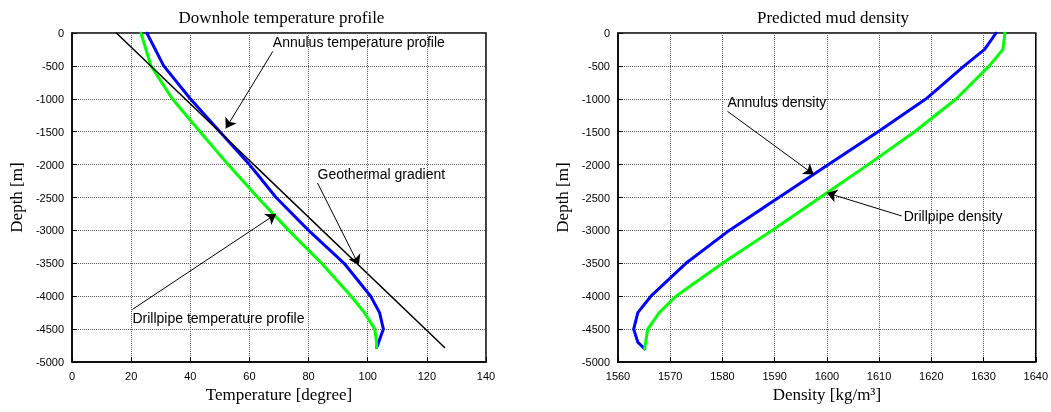 The height and width of the screenshot is (412, 1051). I want to click on x-tick-label: 20, so click(131, 375).